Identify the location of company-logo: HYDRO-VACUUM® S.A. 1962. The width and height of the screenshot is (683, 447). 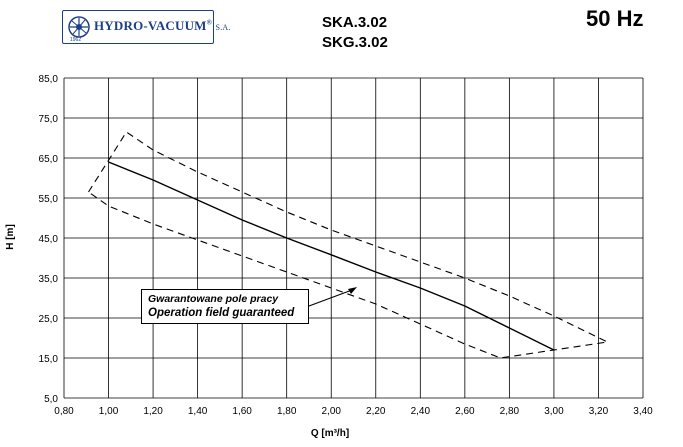
(146, 27).